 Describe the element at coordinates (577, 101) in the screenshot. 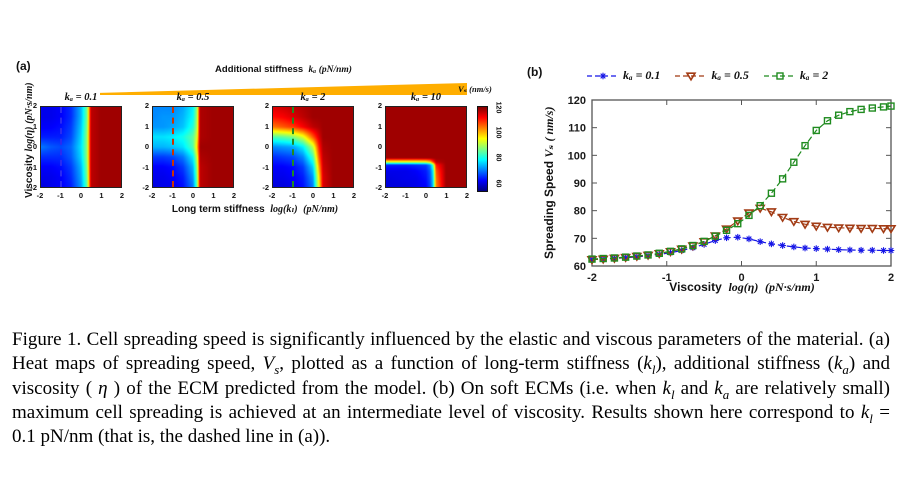

I see `y-tick-label: 120` at that location.